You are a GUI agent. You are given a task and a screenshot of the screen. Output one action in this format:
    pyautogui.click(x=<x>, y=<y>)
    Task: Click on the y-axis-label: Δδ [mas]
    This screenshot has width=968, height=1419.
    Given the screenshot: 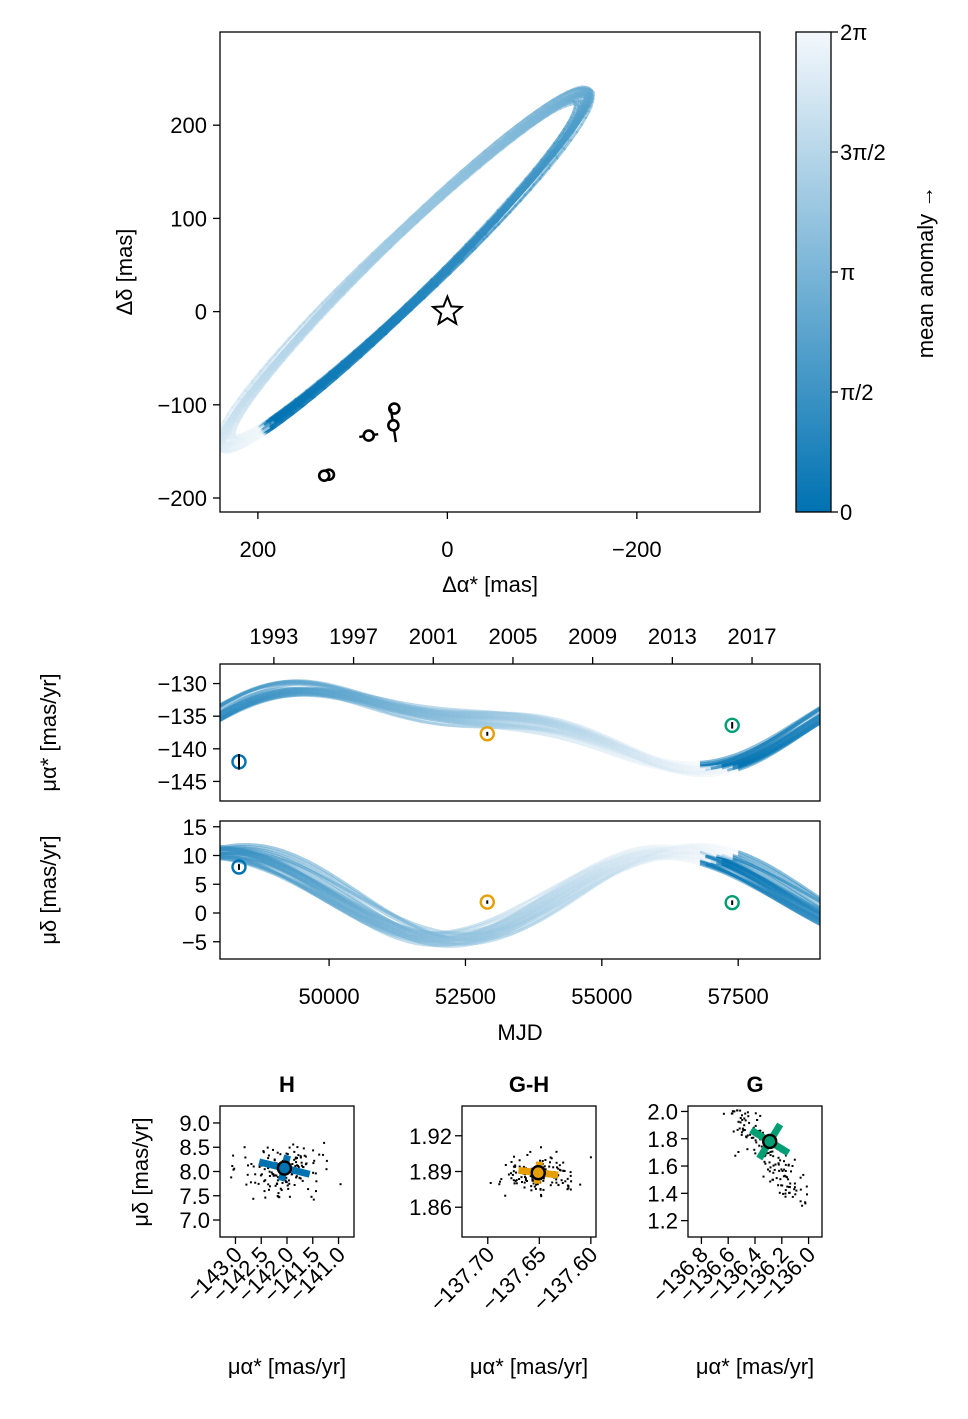 What is the action you would take?
    pyautogui.click(x=124, y=272)
    